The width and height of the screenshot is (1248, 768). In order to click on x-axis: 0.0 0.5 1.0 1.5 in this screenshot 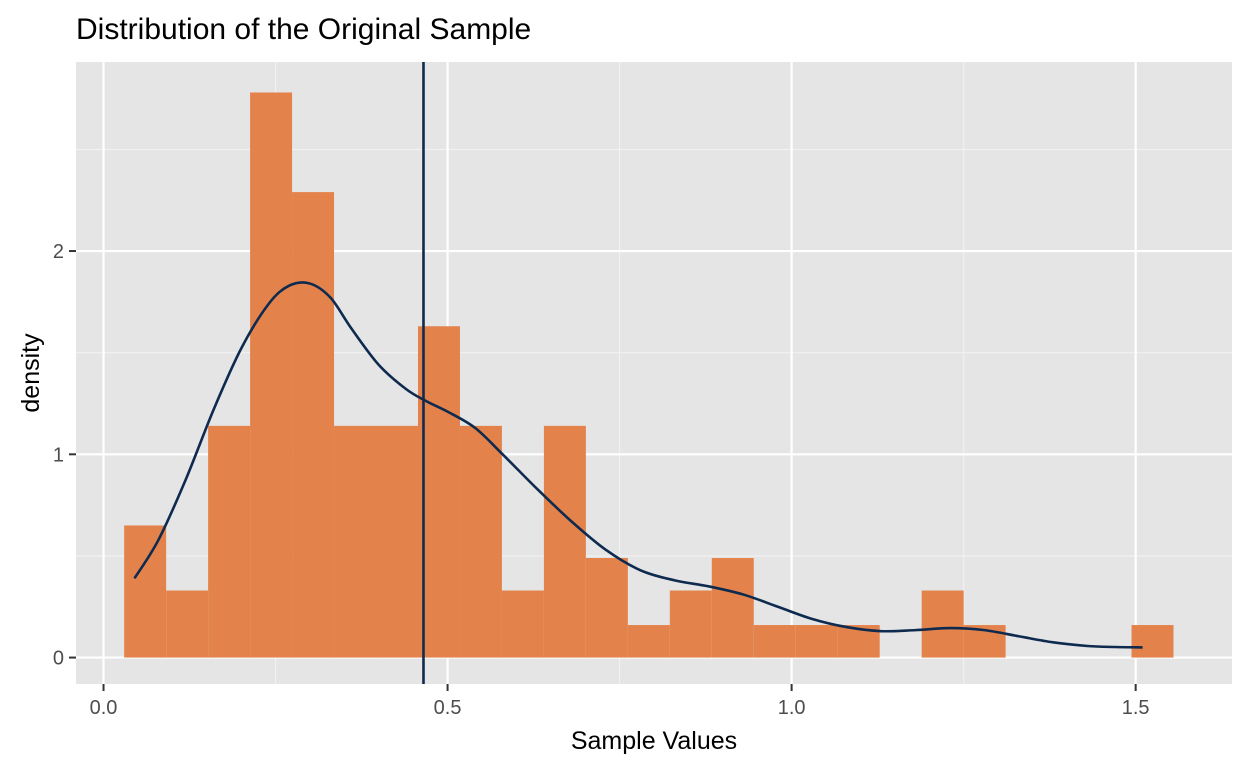, I will do `click(620, 701)`.